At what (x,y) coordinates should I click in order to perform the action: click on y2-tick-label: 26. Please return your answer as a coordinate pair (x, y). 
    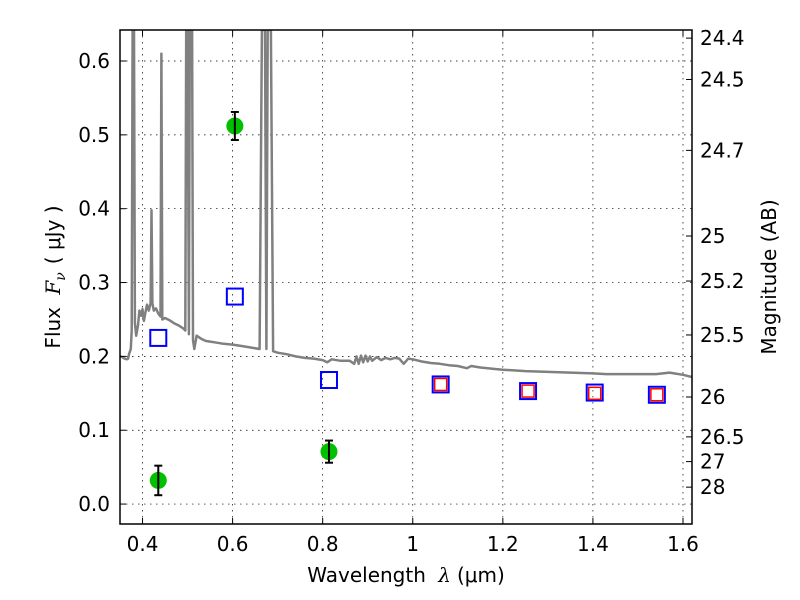
    Looking at the image, I should click on (712, 397).